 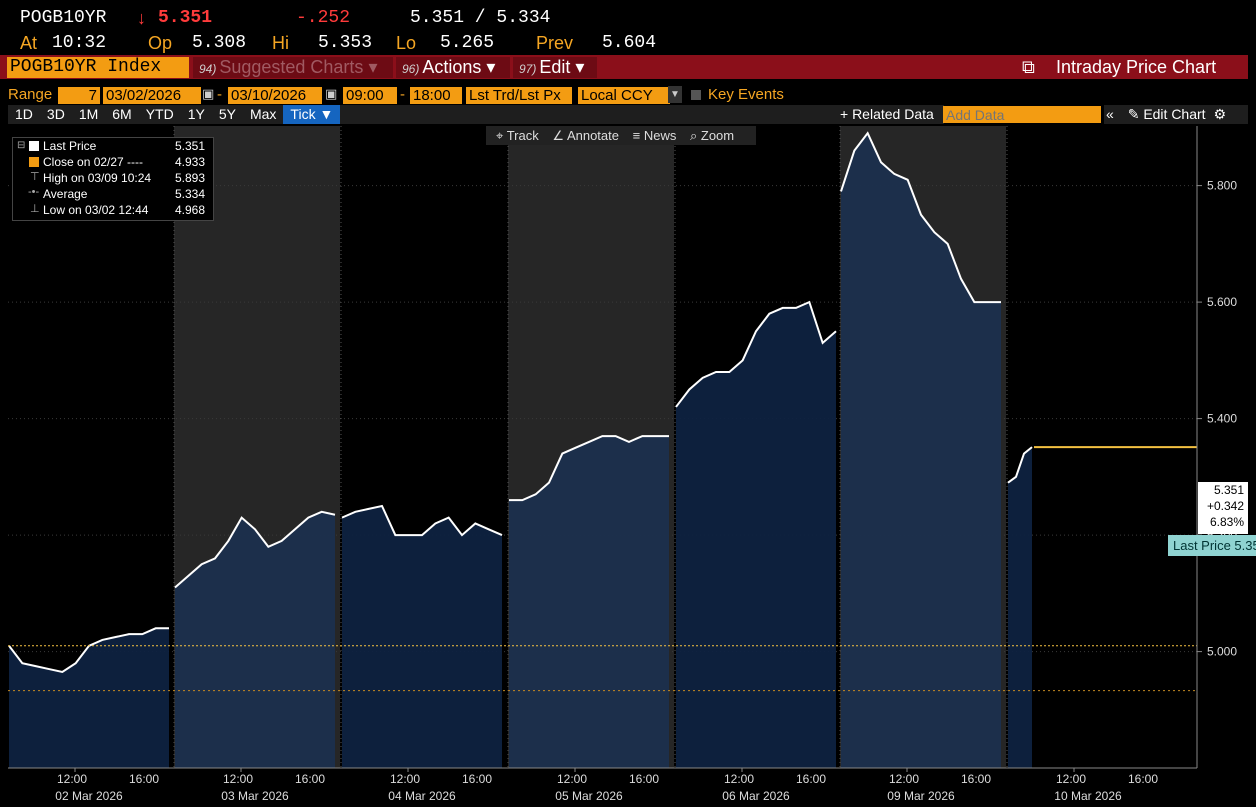 What do you see at coordinates (1022, 114) in the screenshot?
I see `add-data-input` at bounding box center [1022, 114].